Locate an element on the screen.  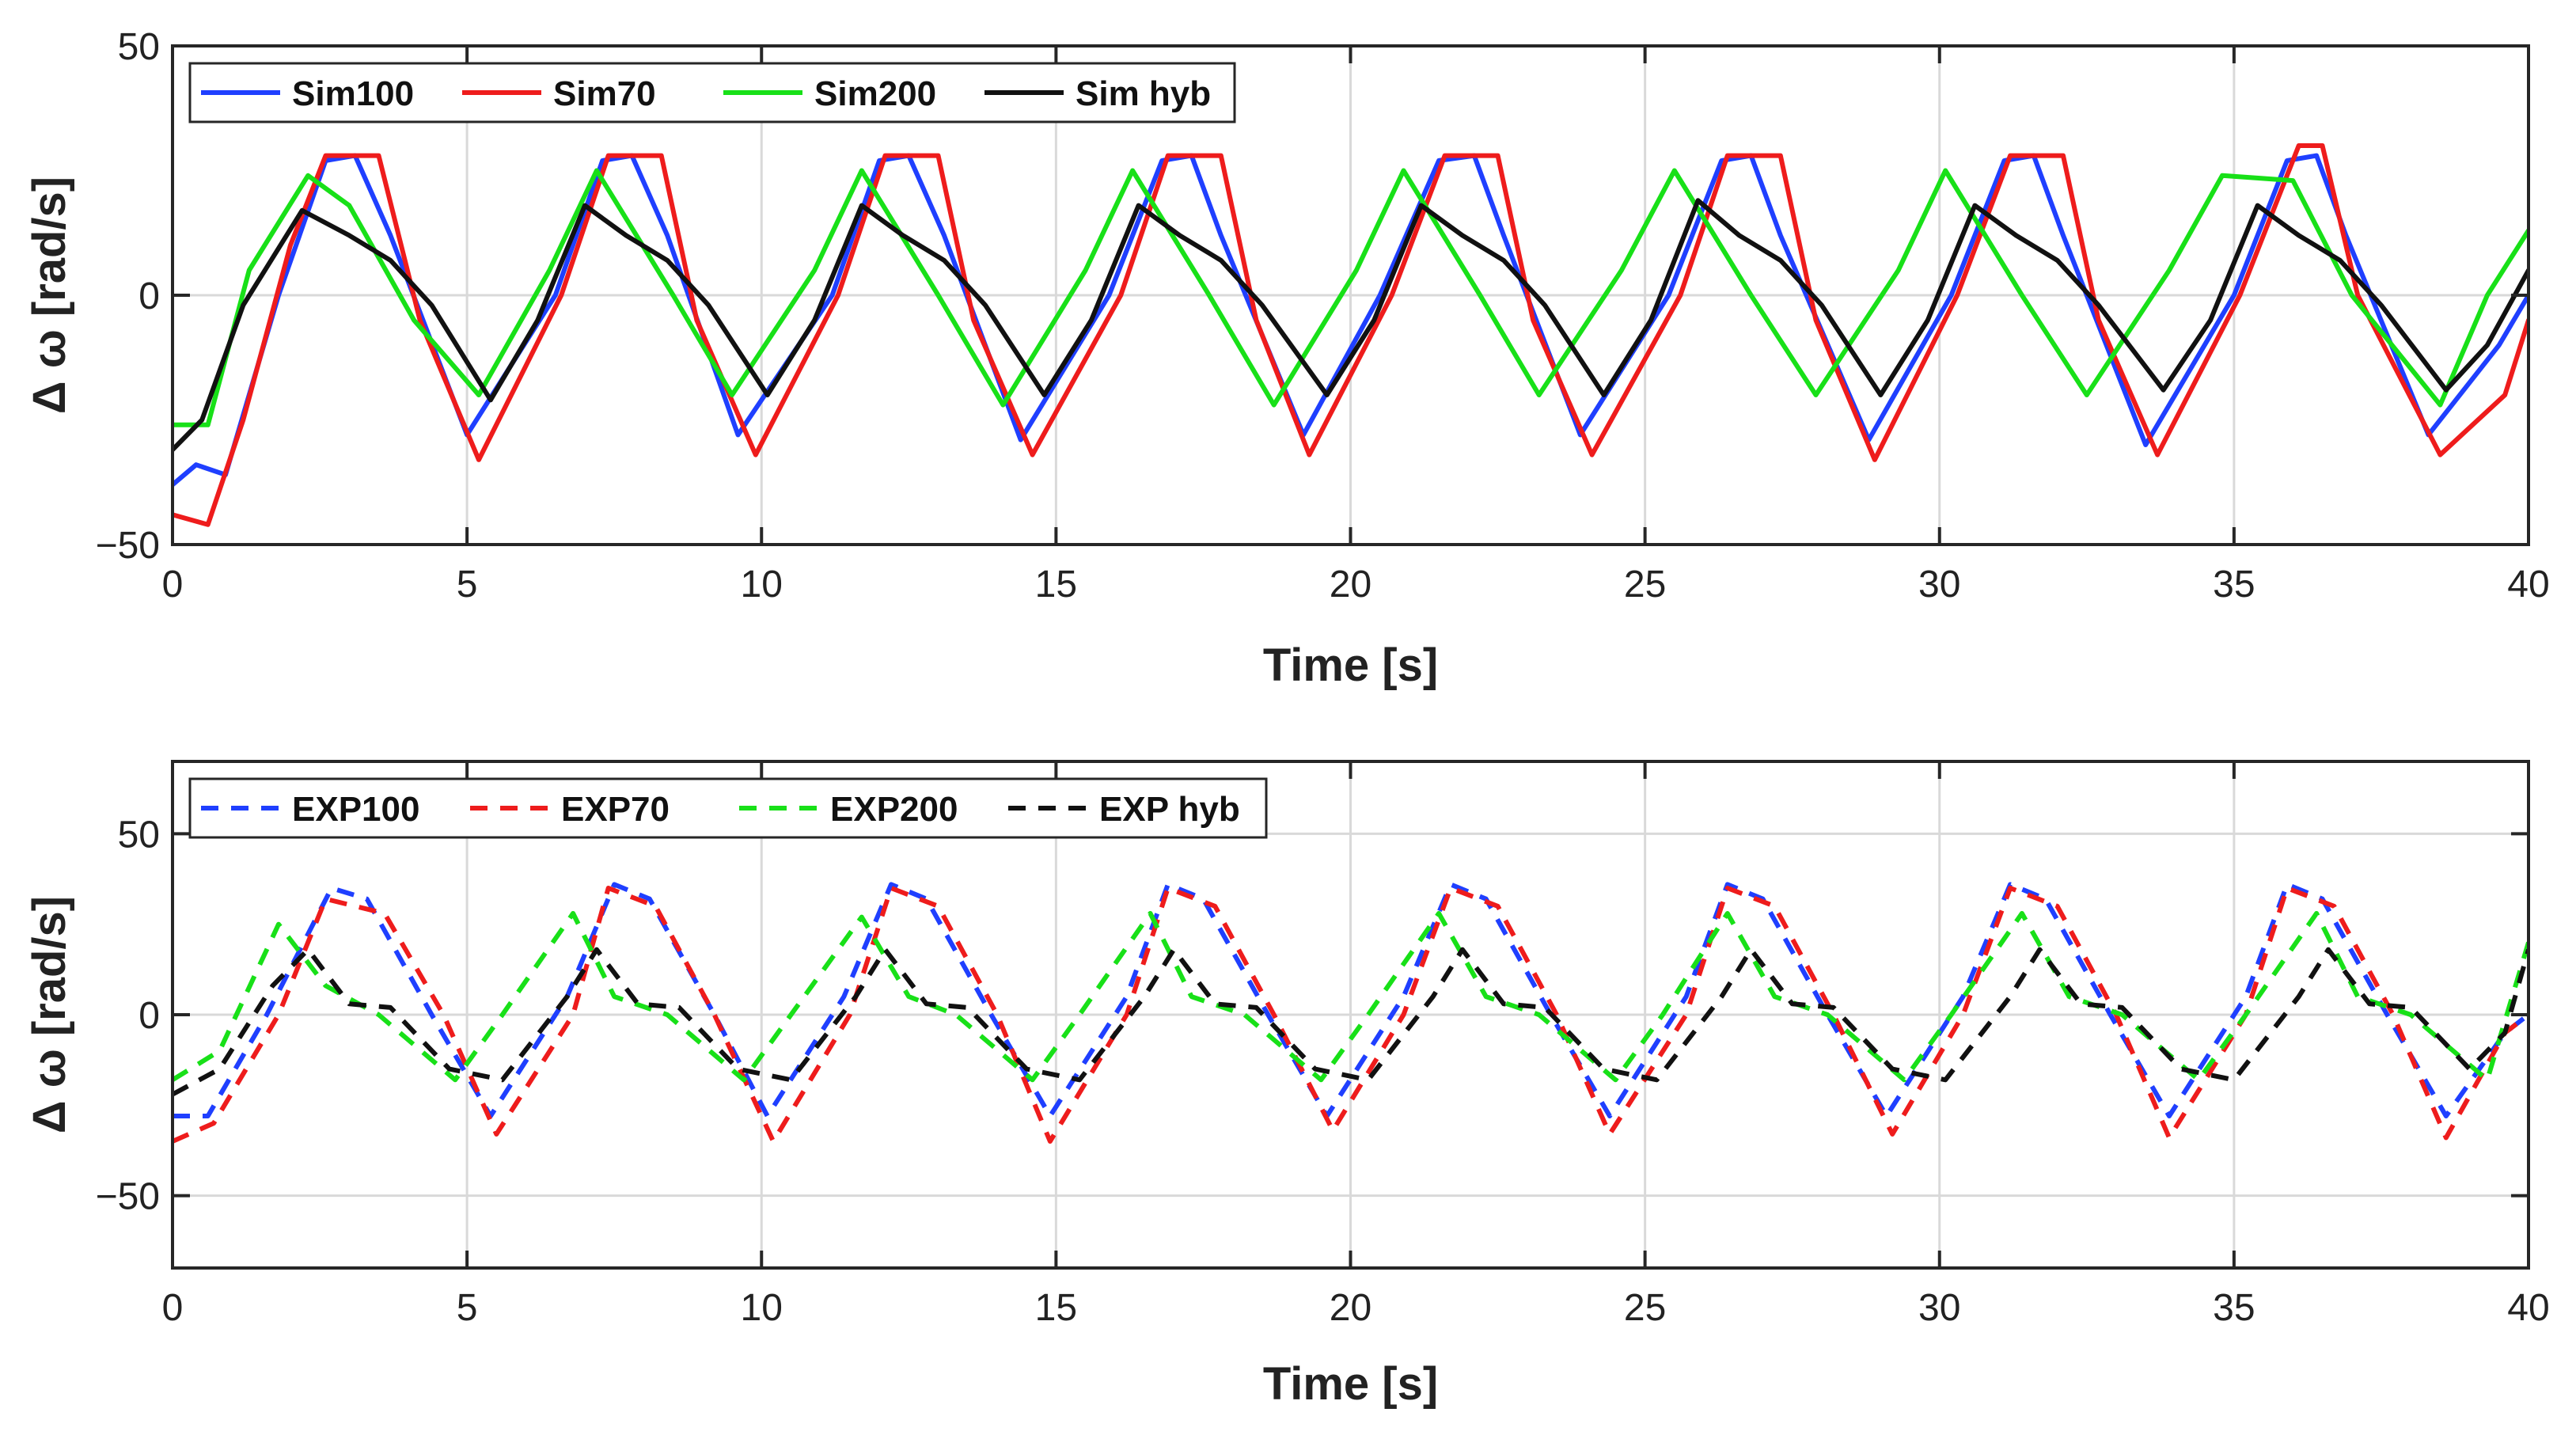
legend-label-sim100: Sim100 is located at coordinates (353, 93).